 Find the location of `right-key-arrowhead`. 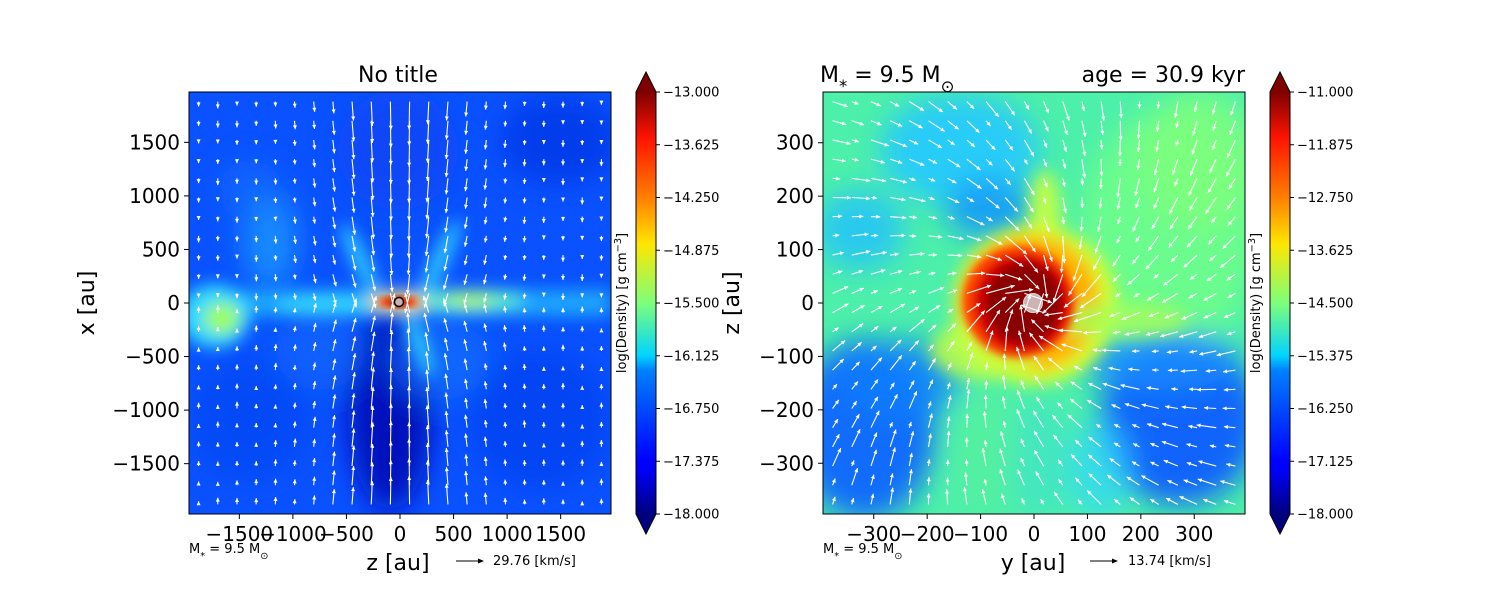

right-key-arrowhead is located at coordinates (1115, 561).